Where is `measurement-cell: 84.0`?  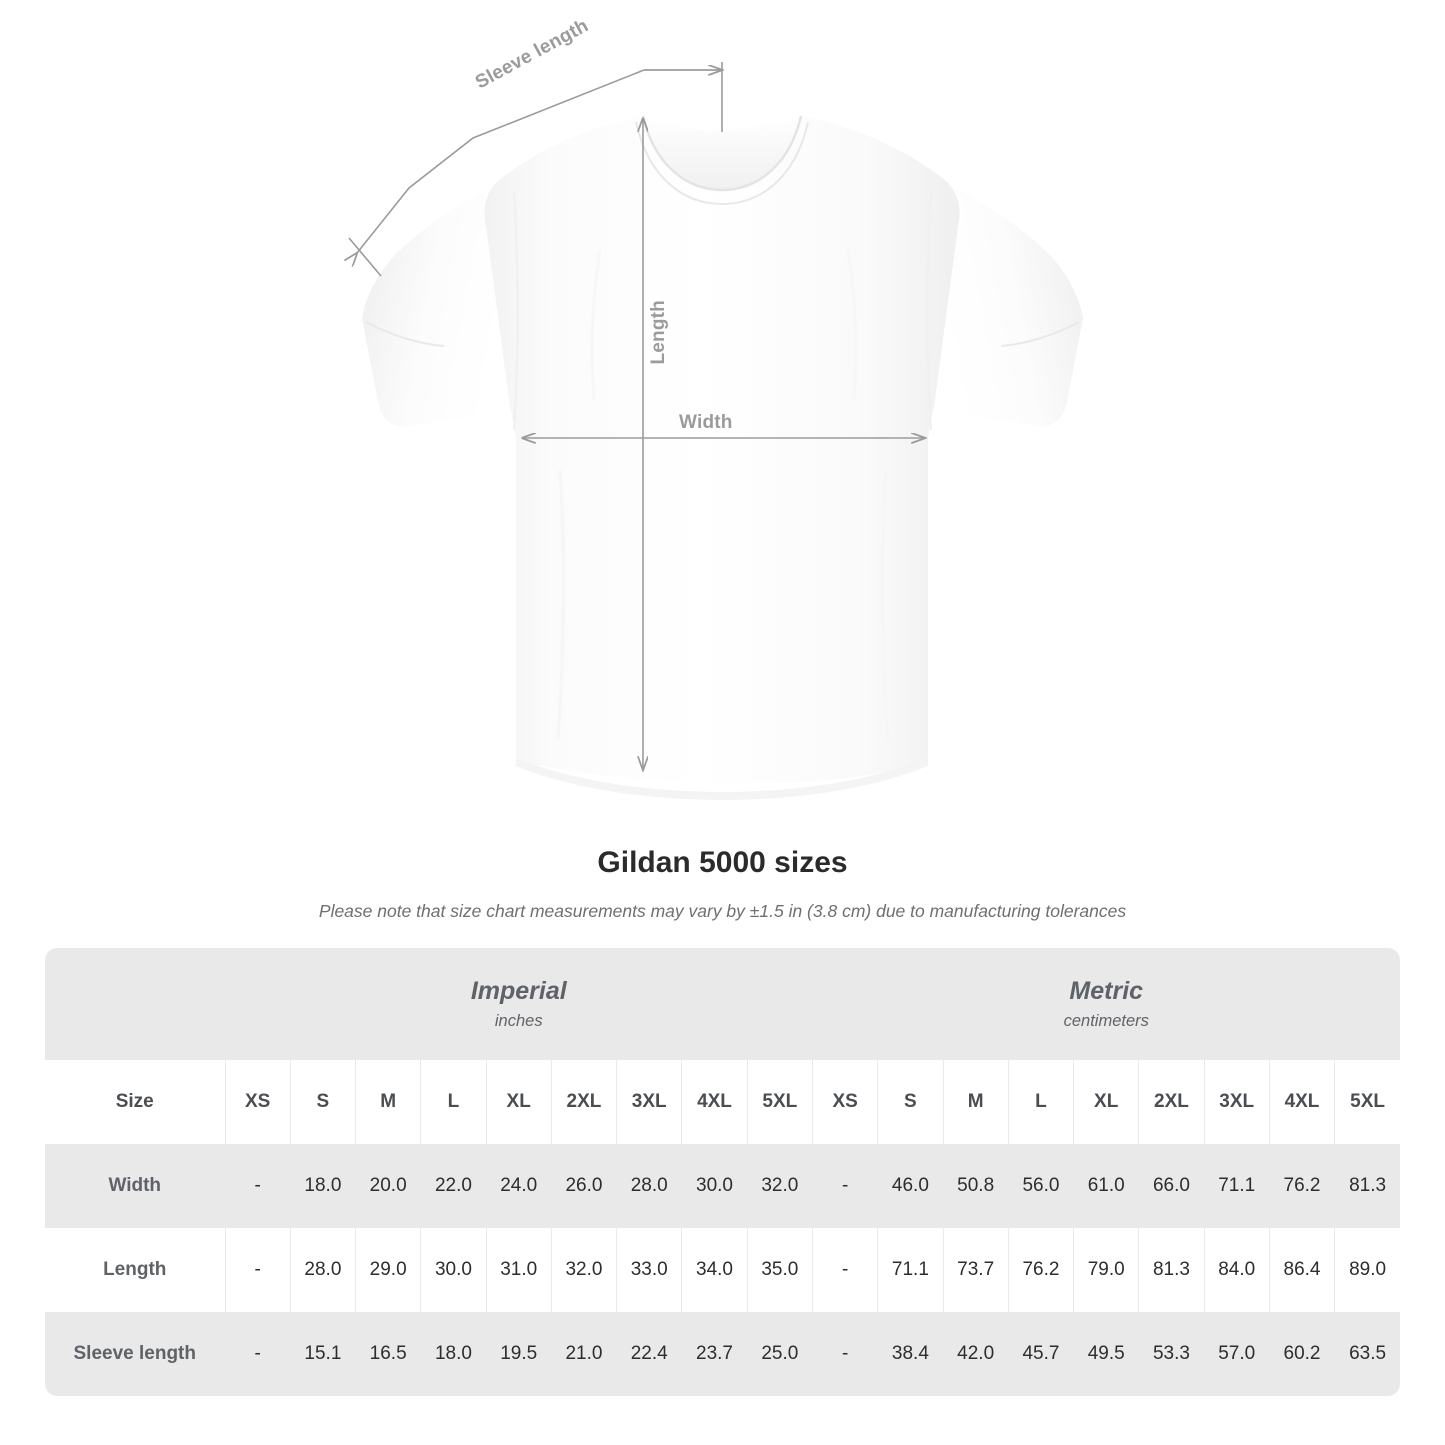
measurement-cell: 84.0 is located at coordinates (1236, 1270).